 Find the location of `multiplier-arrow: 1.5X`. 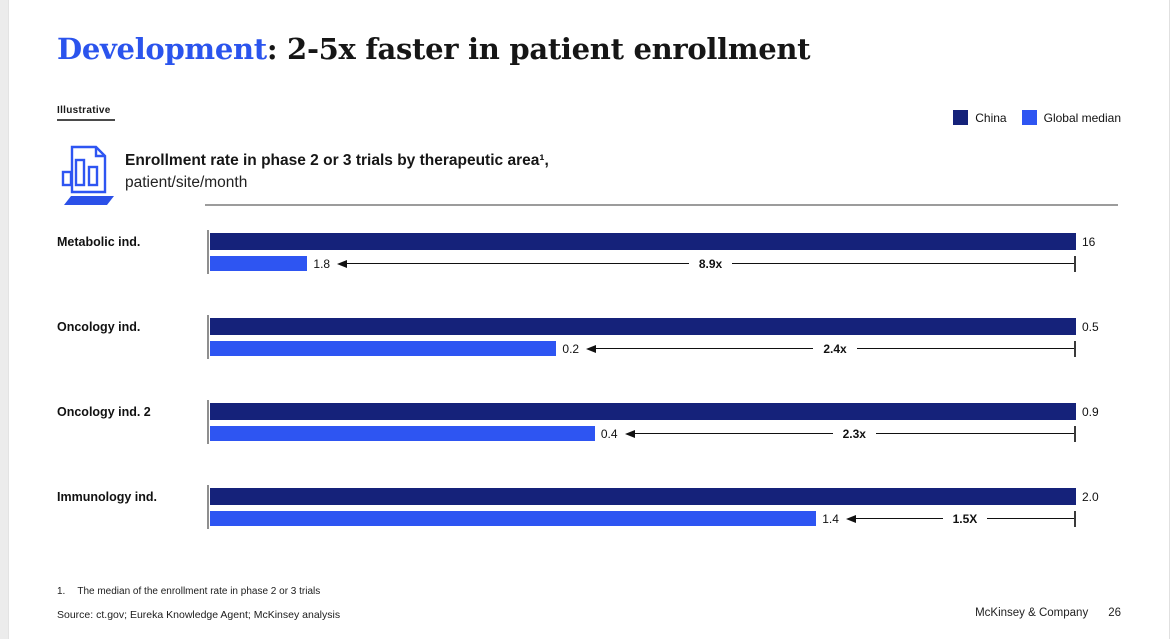

multiplier-arrow: 1.5X is located at coordinates (960, 518).